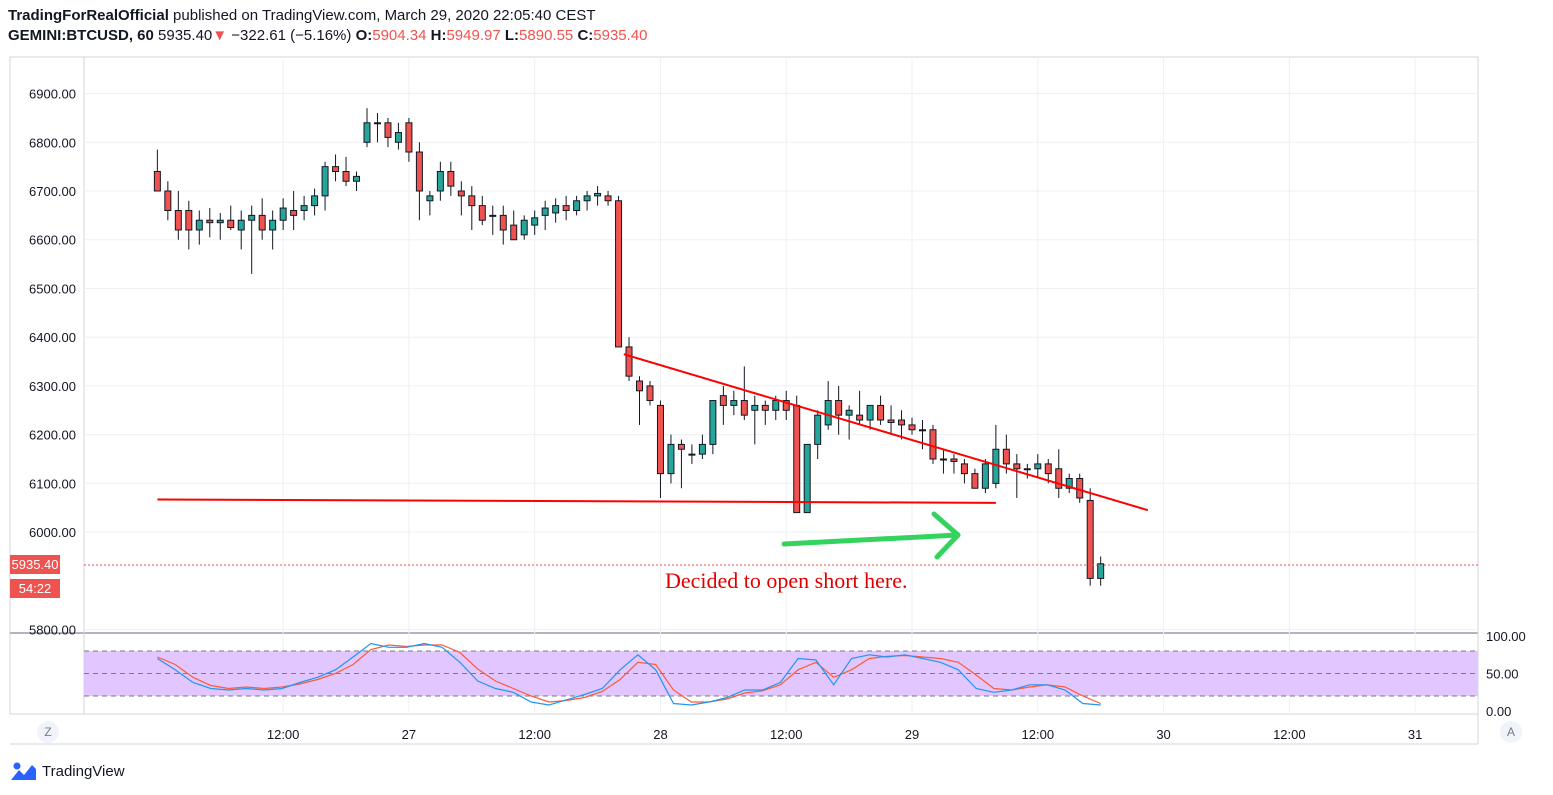 Image resolution: width=1553 pixels, height=795 pixels. Describe the element at coordinates (546, 35) in the screenshot. I see `low-value: 5890.55` at that location.